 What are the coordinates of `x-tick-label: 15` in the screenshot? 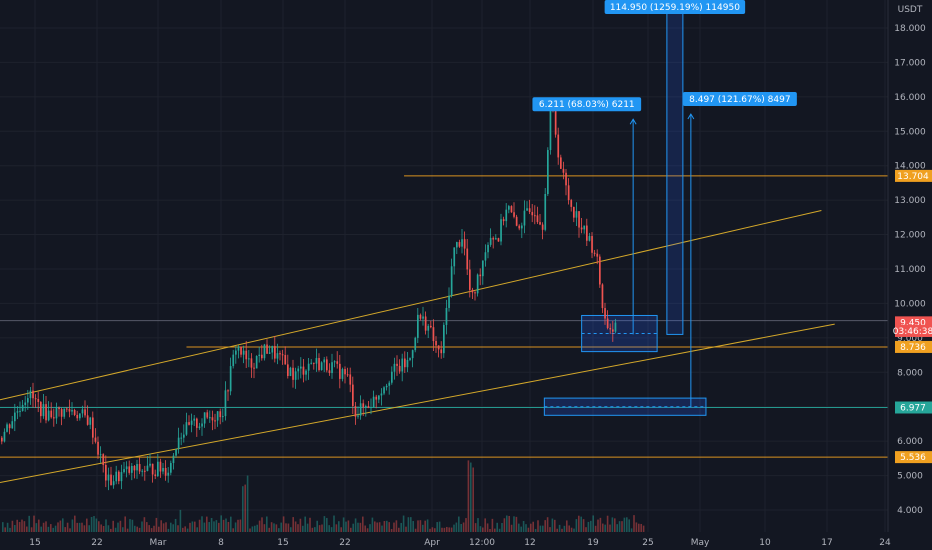 It's located at (282, 543).